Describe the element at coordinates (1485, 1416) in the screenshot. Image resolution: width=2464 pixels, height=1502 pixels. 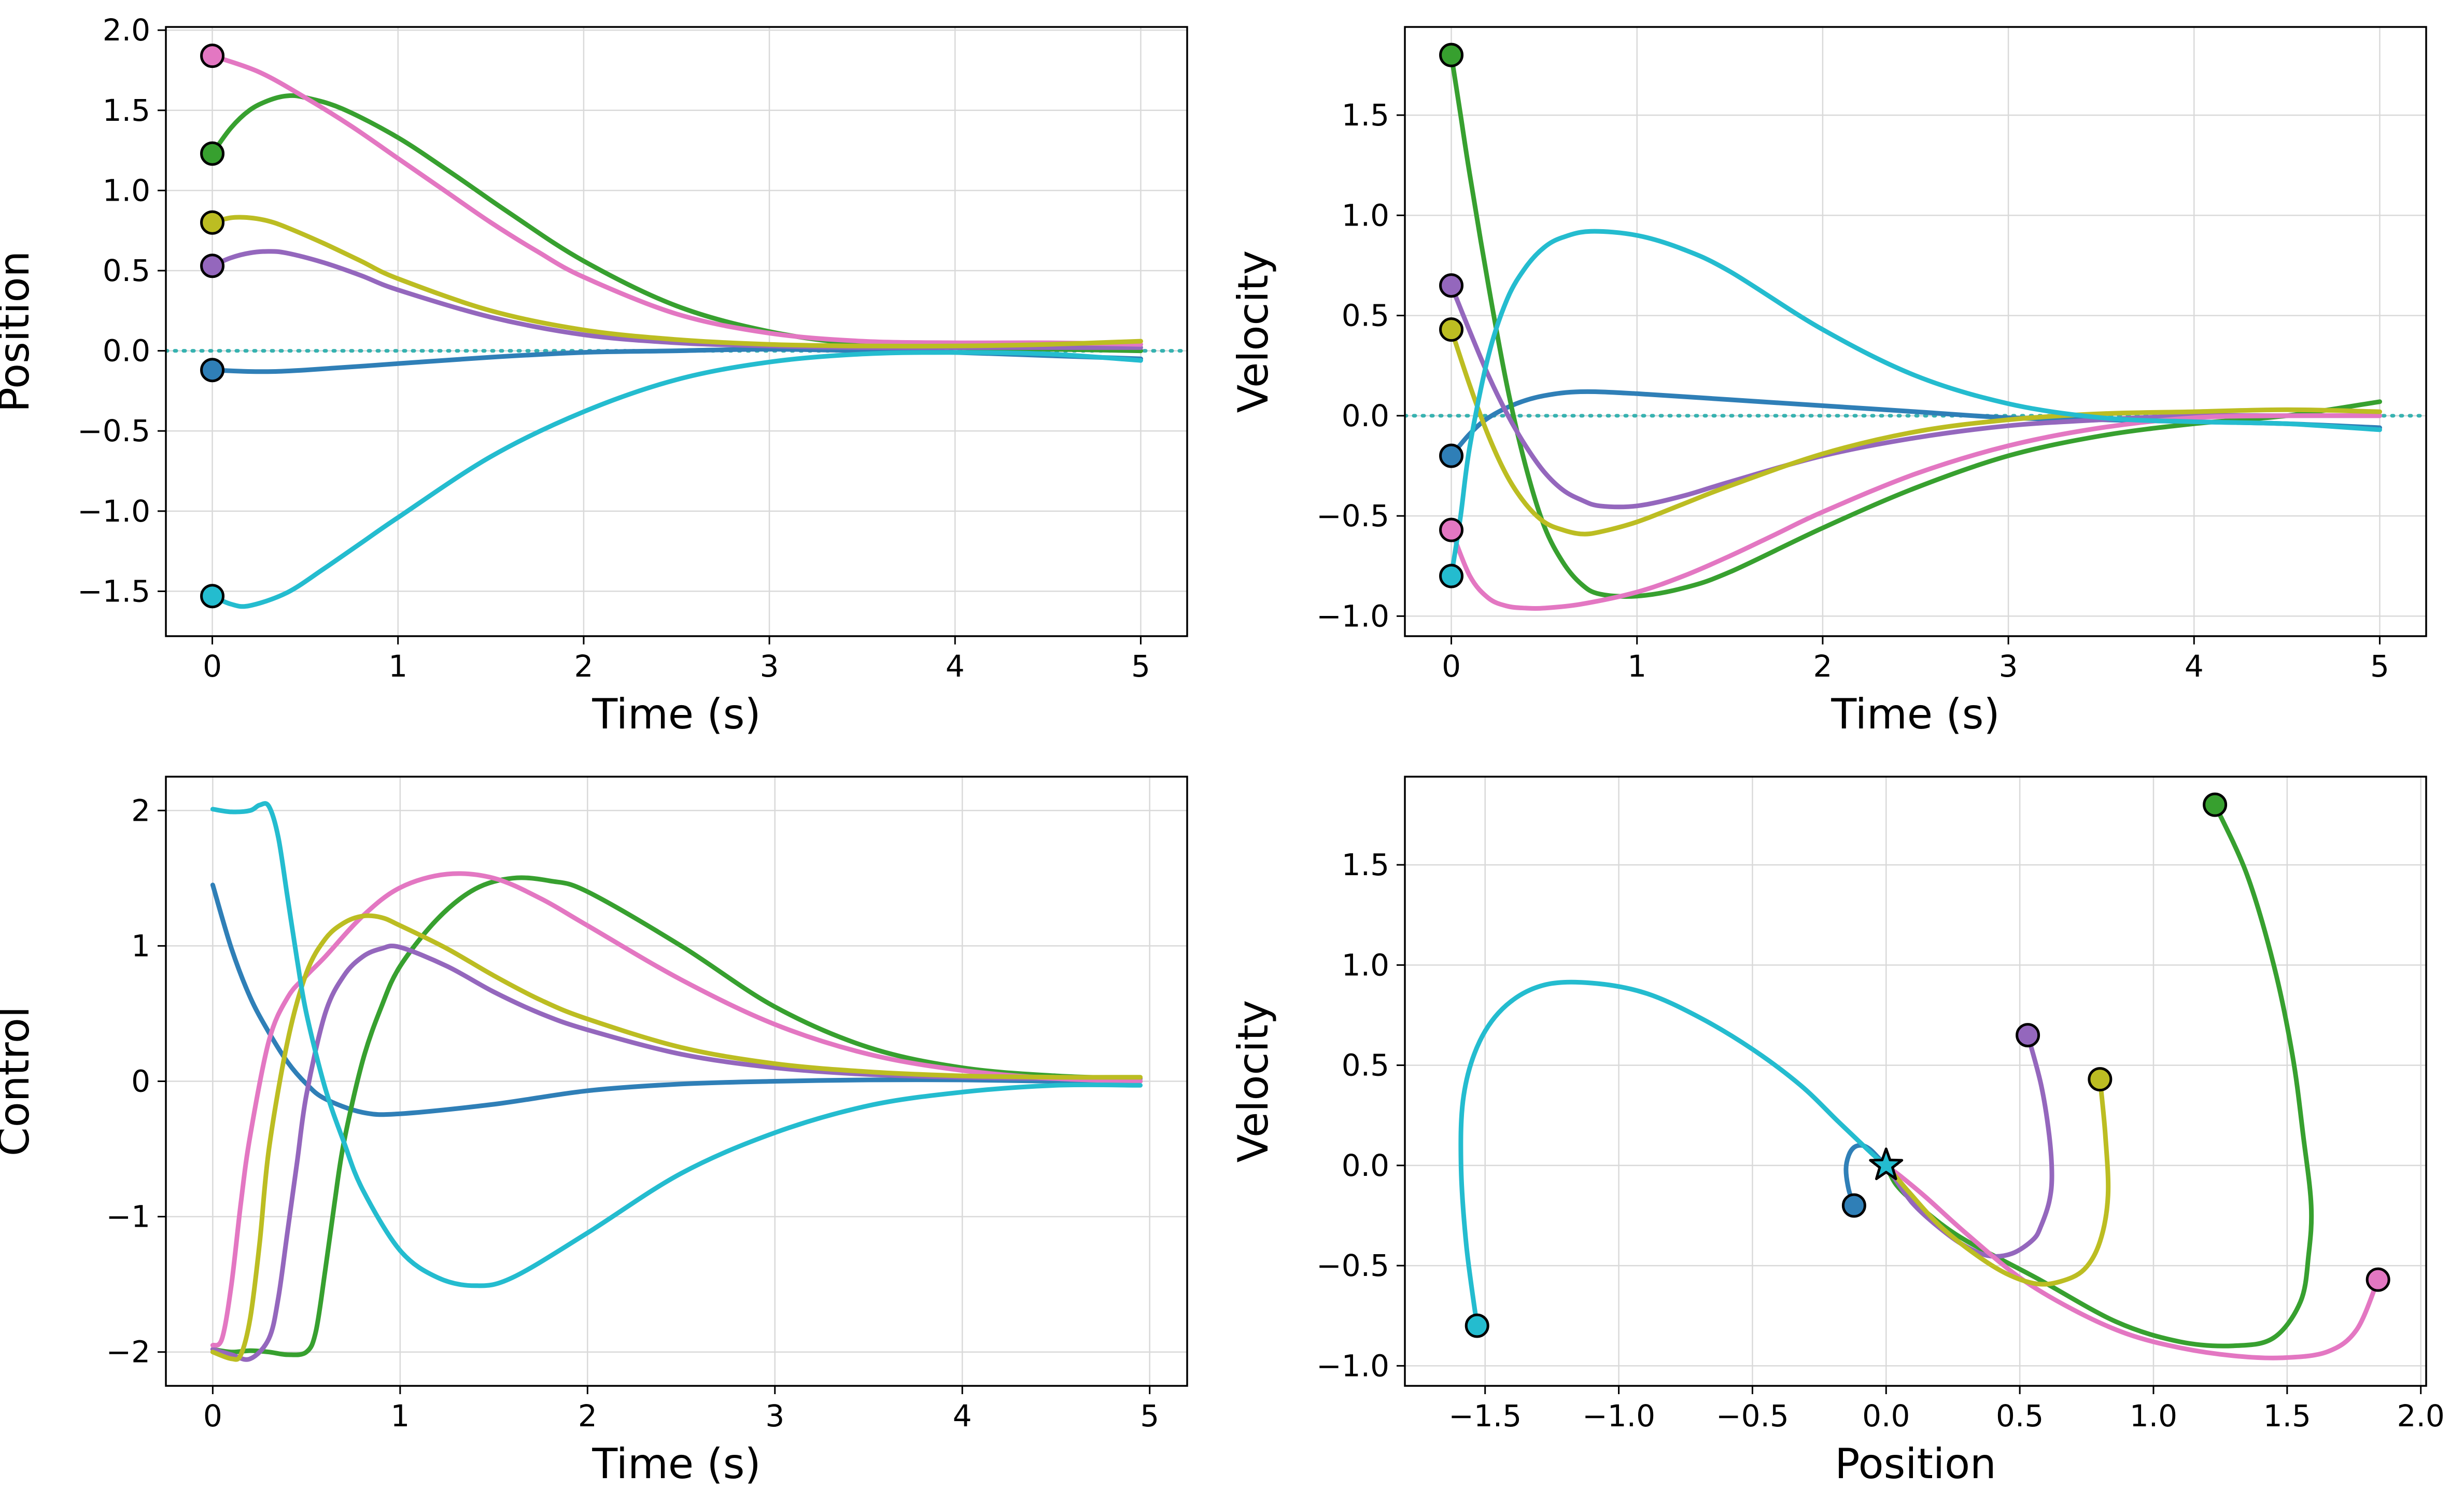
I see `x-tick-label: −1.5` at that location.